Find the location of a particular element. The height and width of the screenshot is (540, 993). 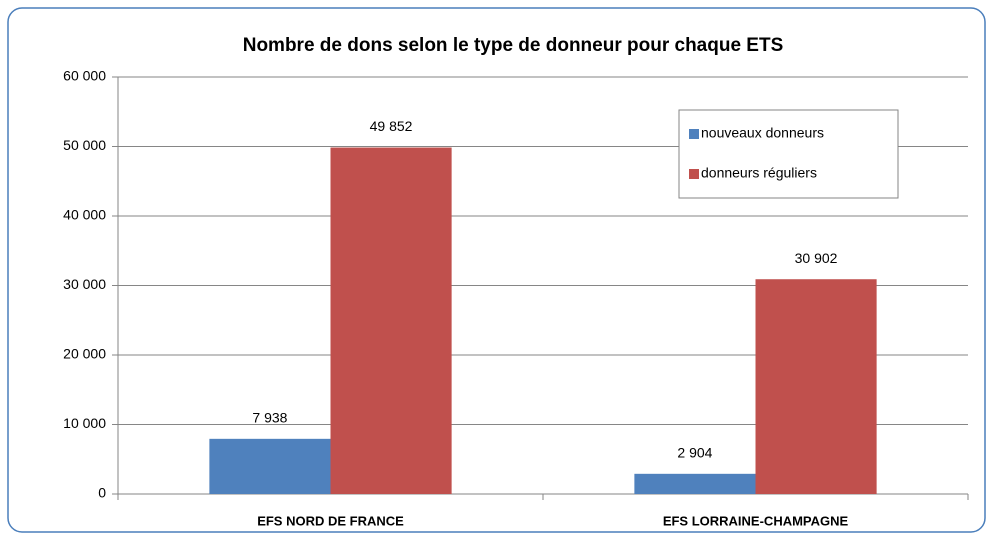

y-tick-label: 0 is located at coordinates (102, 493).